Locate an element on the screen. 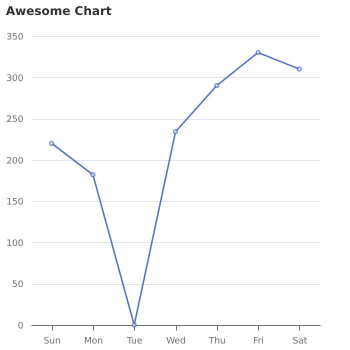 This screenshot has height=350, width=350. y-tick-label: 300 is located at coordinates (15, 79).